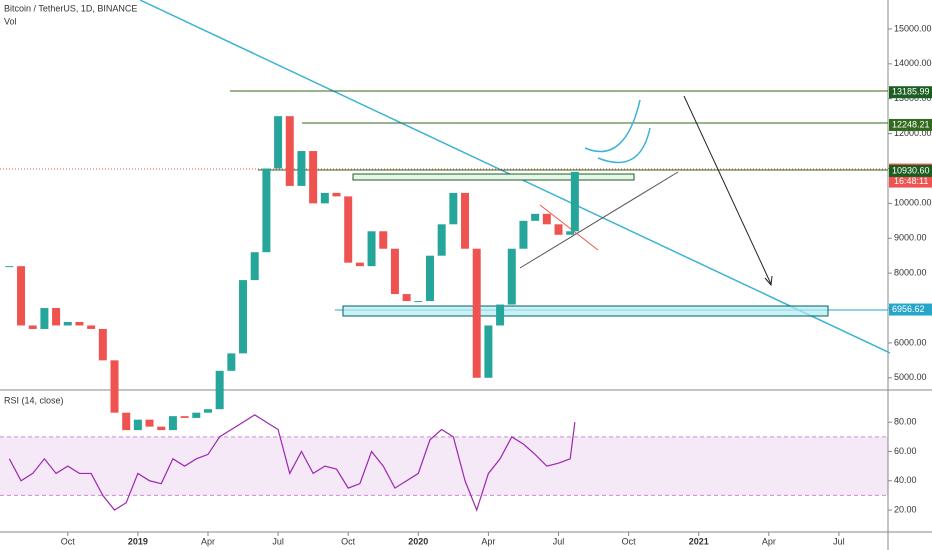 The height and width of the screenshot is (550, 932). What do you see at coordinates (905, 451) in the screenshot?
I see `y-tick-label: 60.00` at bounding box center [905, 451].